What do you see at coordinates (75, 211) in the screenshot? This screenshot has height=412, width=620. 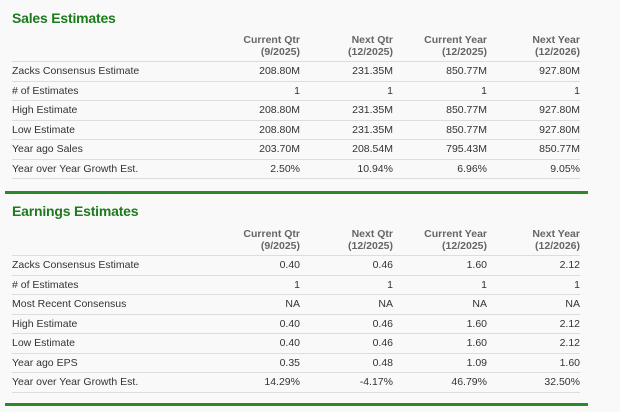 I see `earnings-estimates-title: Earnings Estimates` at bounding box center [75, 211].